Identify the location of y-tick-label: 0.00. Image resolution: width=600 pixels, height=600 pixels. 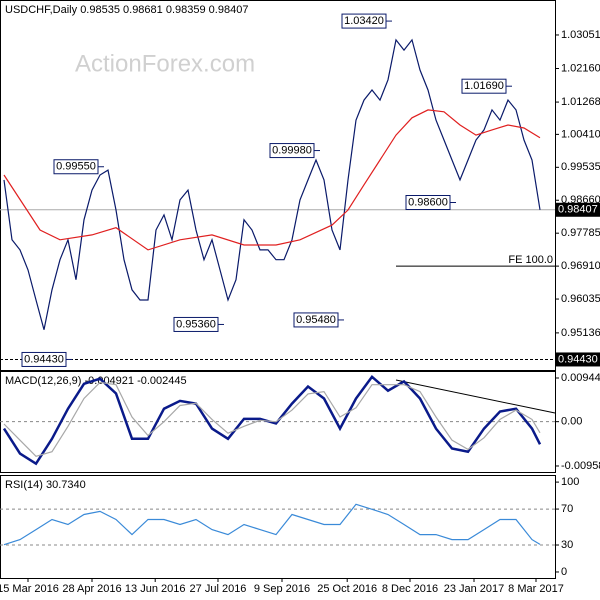
(571, 422).